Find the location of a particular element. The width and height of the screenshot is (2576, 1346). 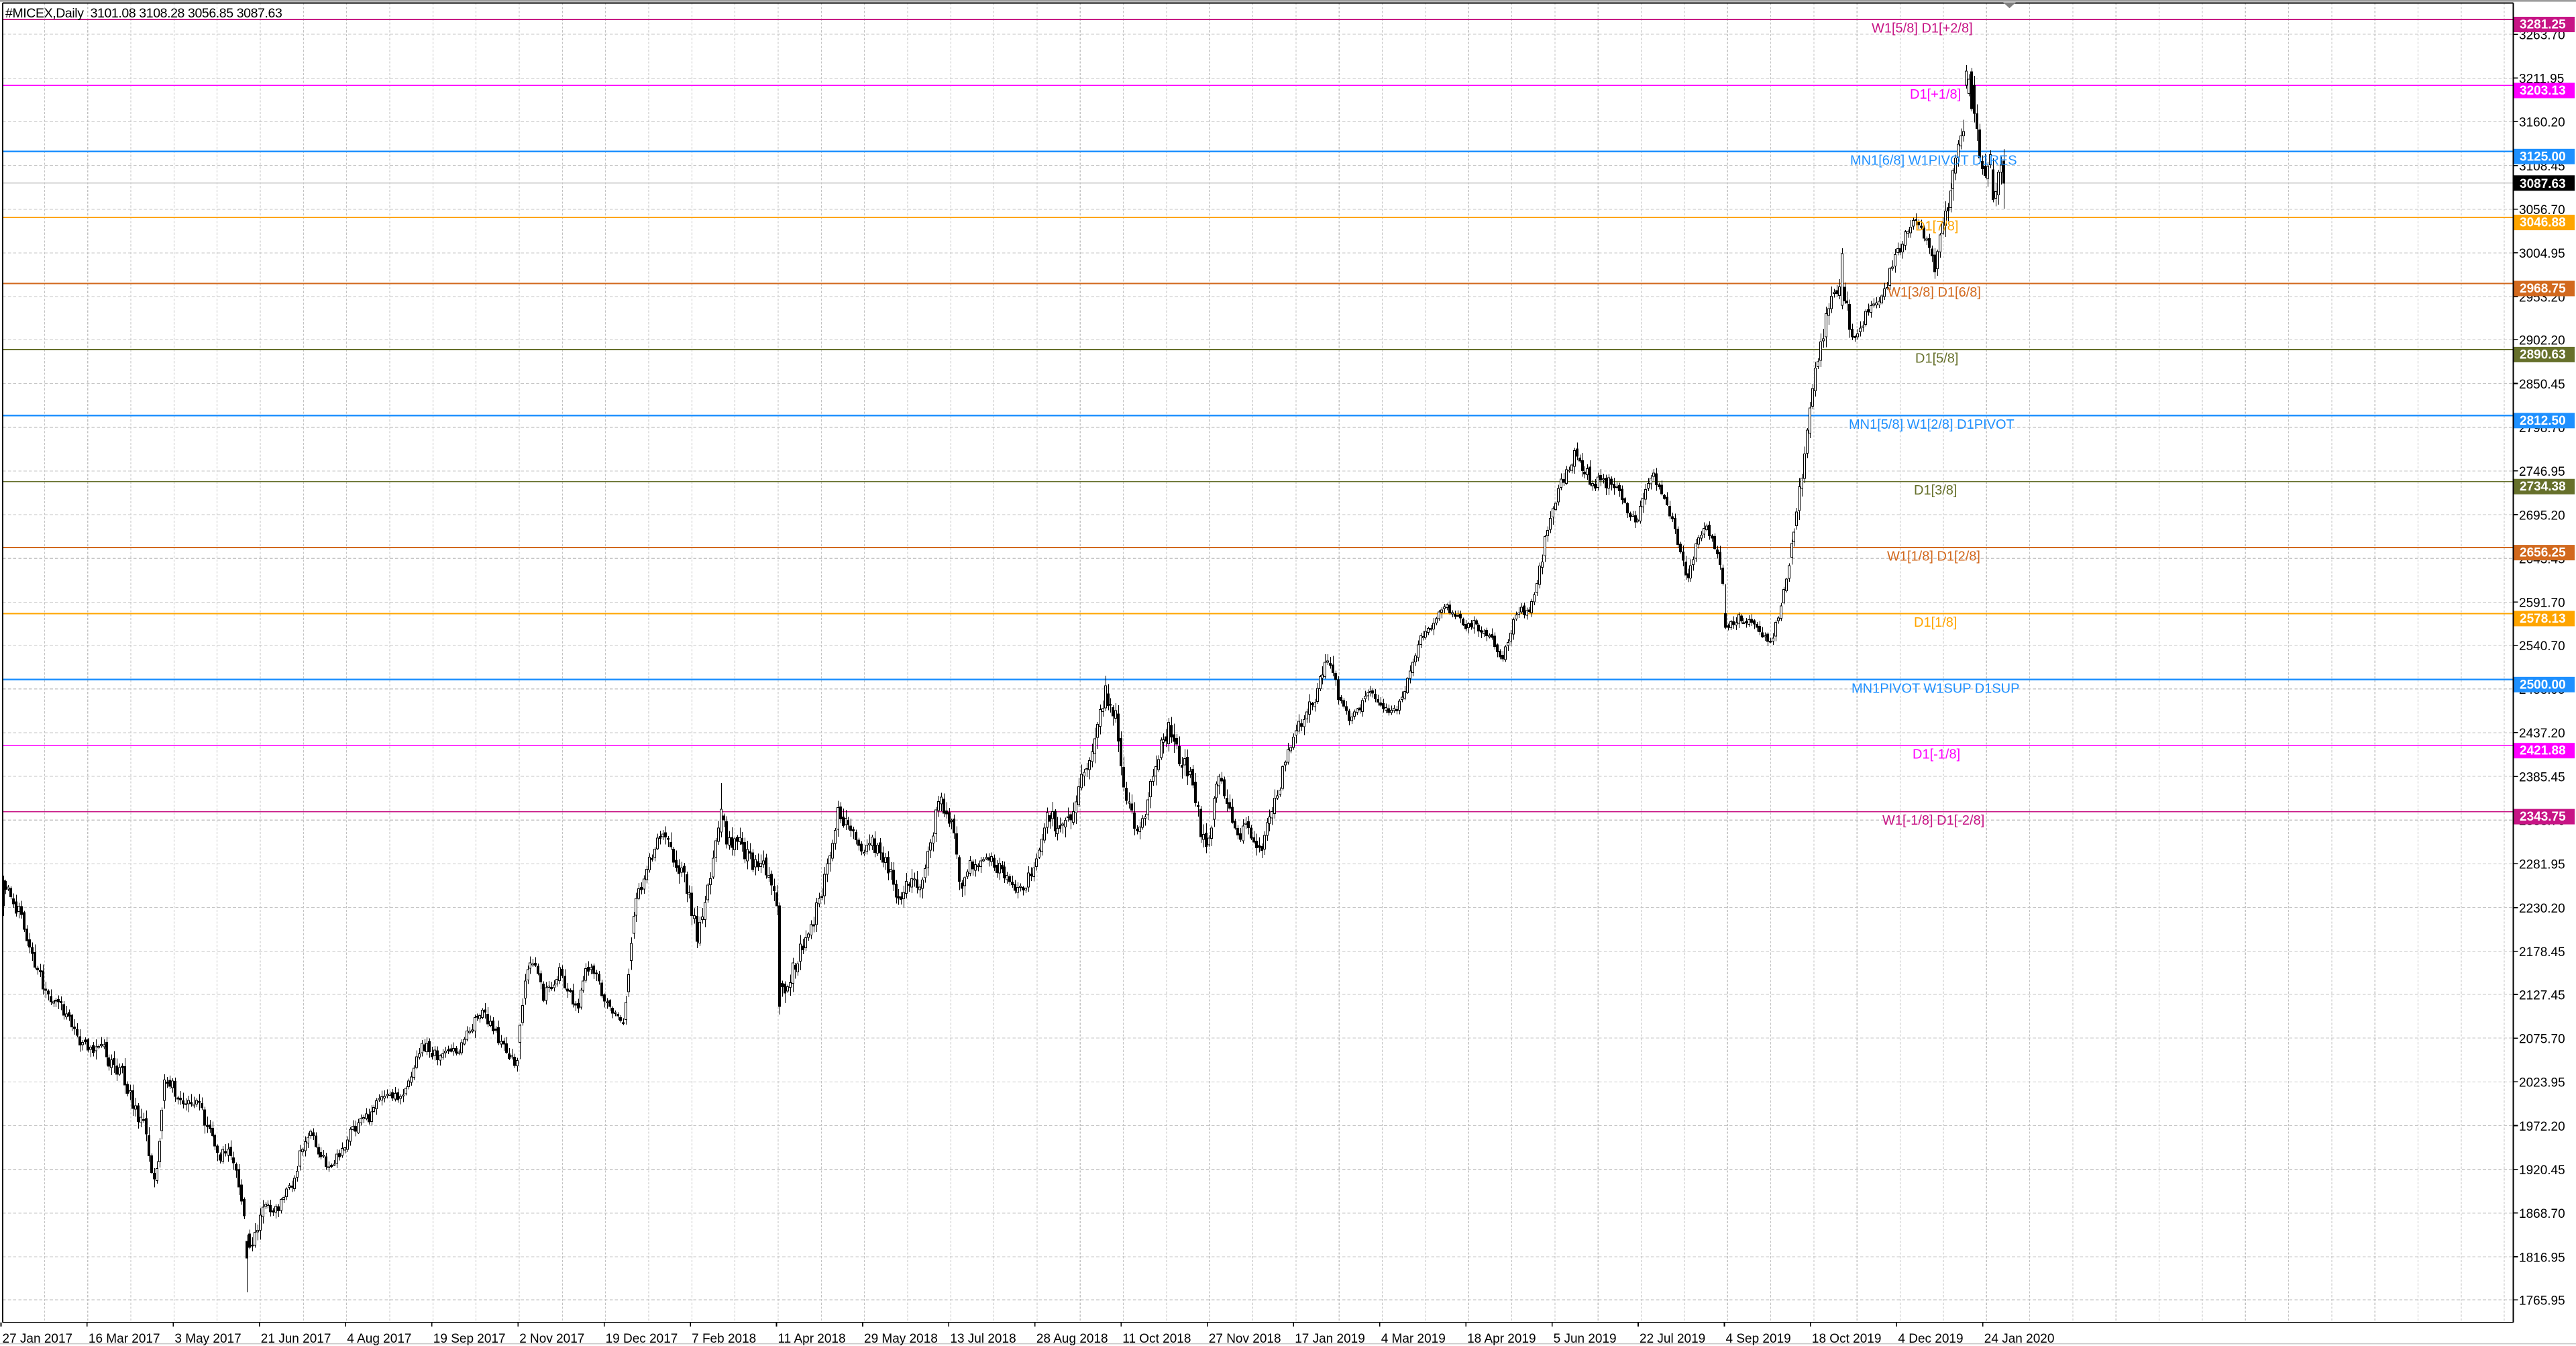

svg-text: 18 Apr 2019 is located at coordinates (1501, 1339).